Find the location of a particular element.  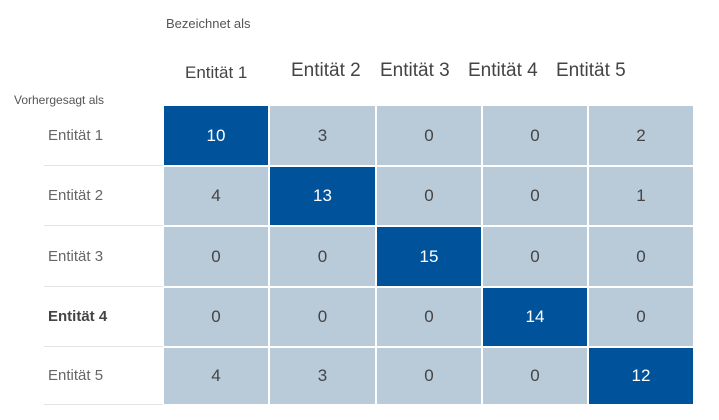

matrix-cell: 12 is located at coordinates (641, 376).